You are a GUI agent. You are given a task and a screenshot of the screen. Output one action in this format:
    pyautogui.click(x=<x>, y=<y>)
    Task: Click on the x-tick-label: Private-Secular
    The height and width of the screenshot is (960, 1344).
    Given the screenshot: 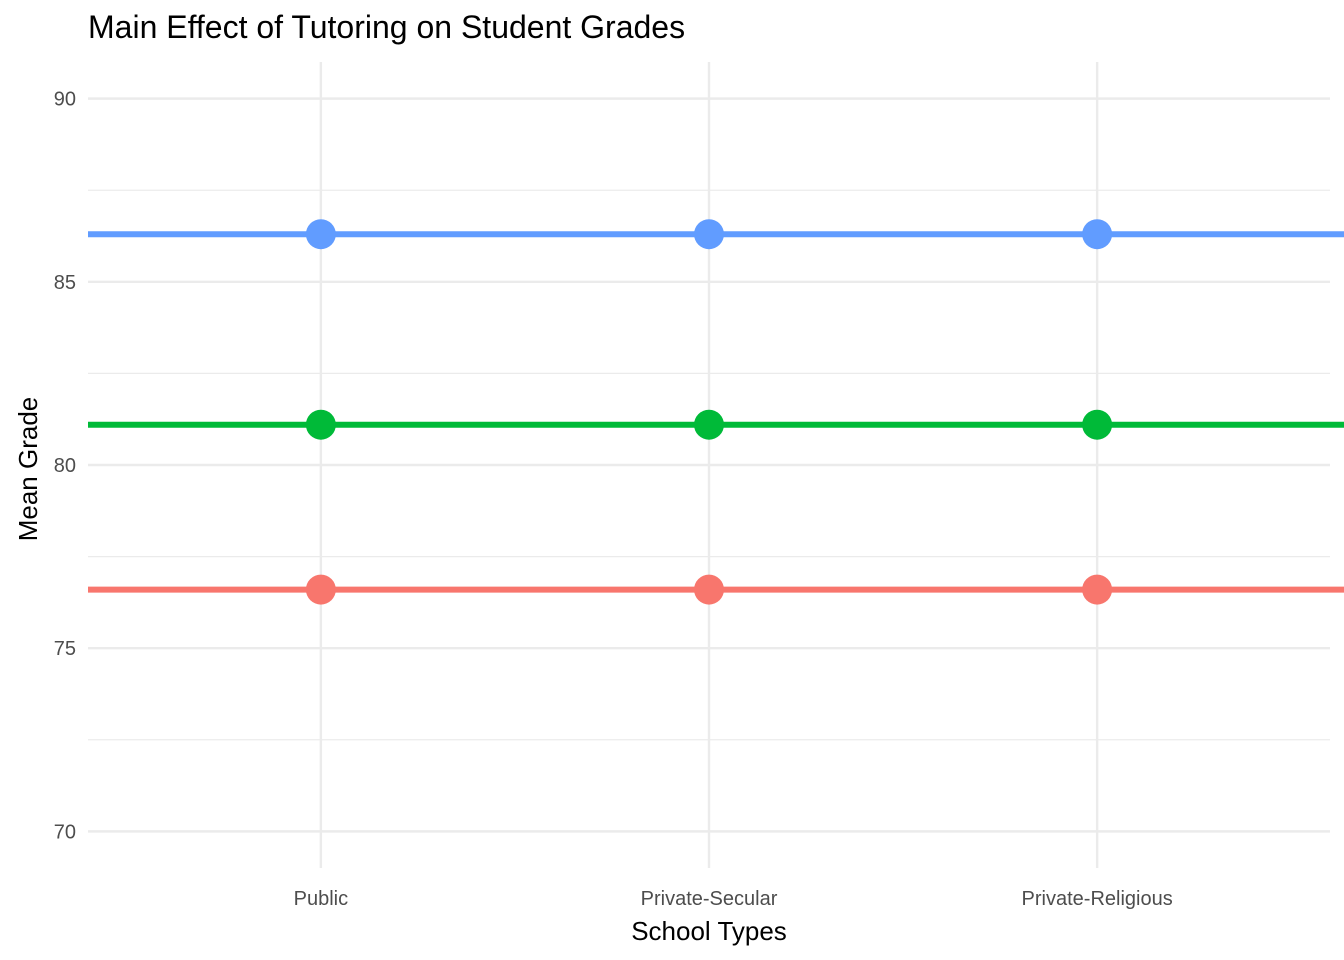 What is the action you would take?
    pyautogui.click(x=709, y=899)
    